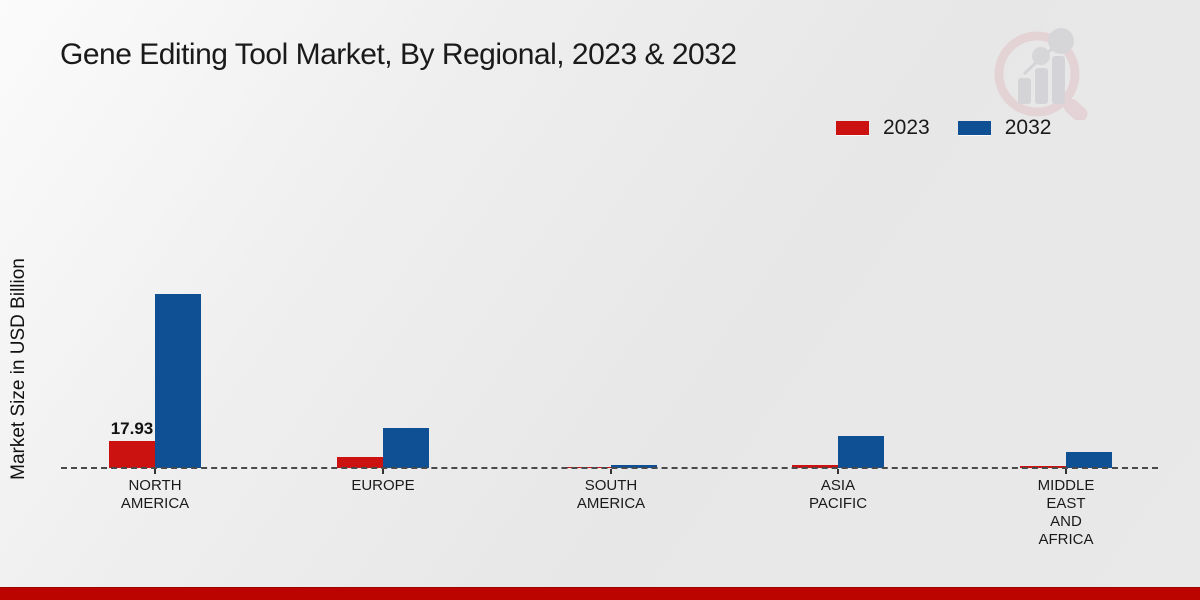 The image size is (1200, 600). I want to click on legend-item-2032: 2032, so click(1004, 128).